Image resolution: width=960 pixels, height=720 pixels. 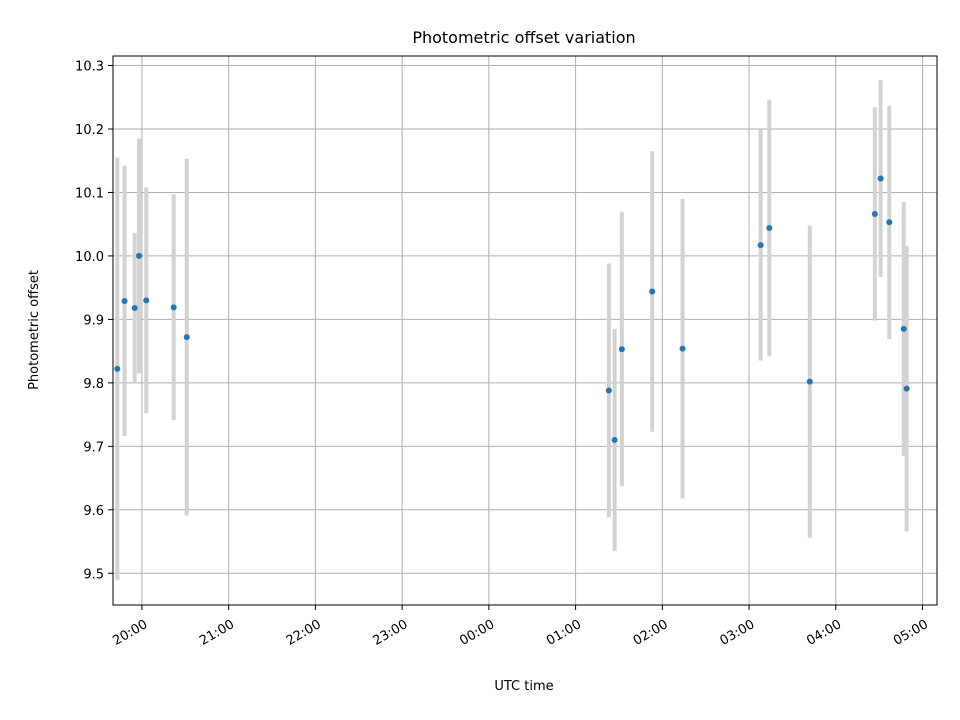 What do you see at coordinates (304, 633) in the screenshot?
I see `x-tick-label: 22:00` at bounding box center [304, 633].